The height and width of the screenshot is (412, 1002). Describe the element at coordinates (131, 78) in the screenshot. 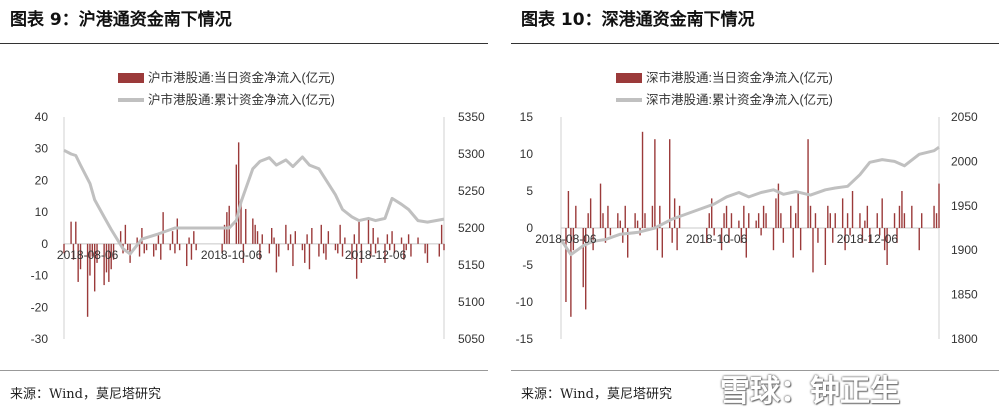

I see `legend-swatch-bar` at that location.